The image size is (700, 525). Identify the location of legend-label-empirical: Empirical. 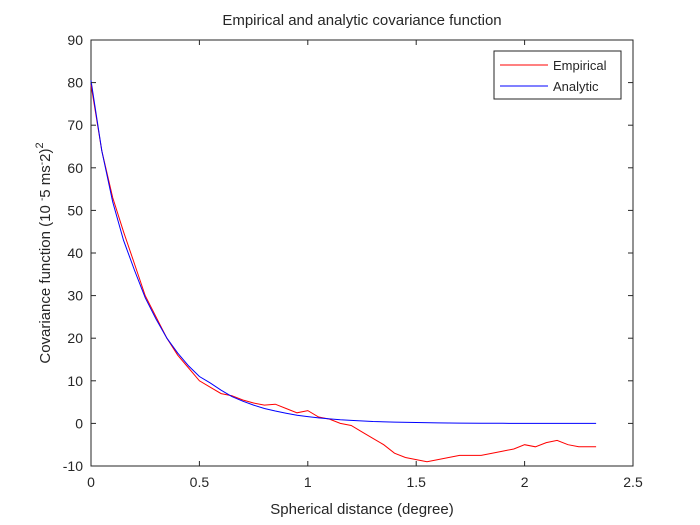
(580, 65).